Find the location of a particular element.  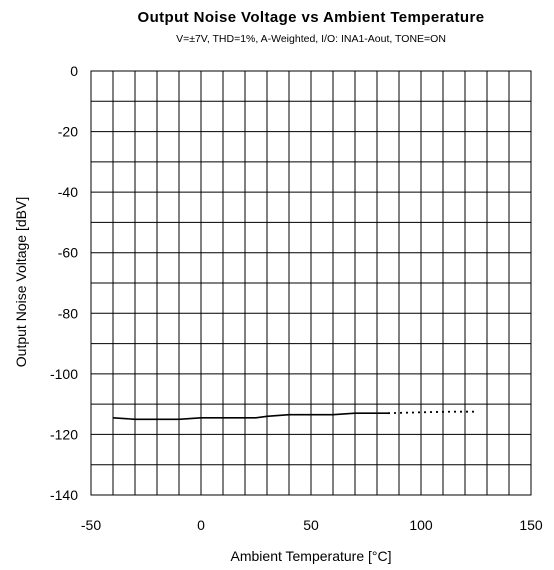

x-tick-label: -50 is located at coordinates (91, 525).